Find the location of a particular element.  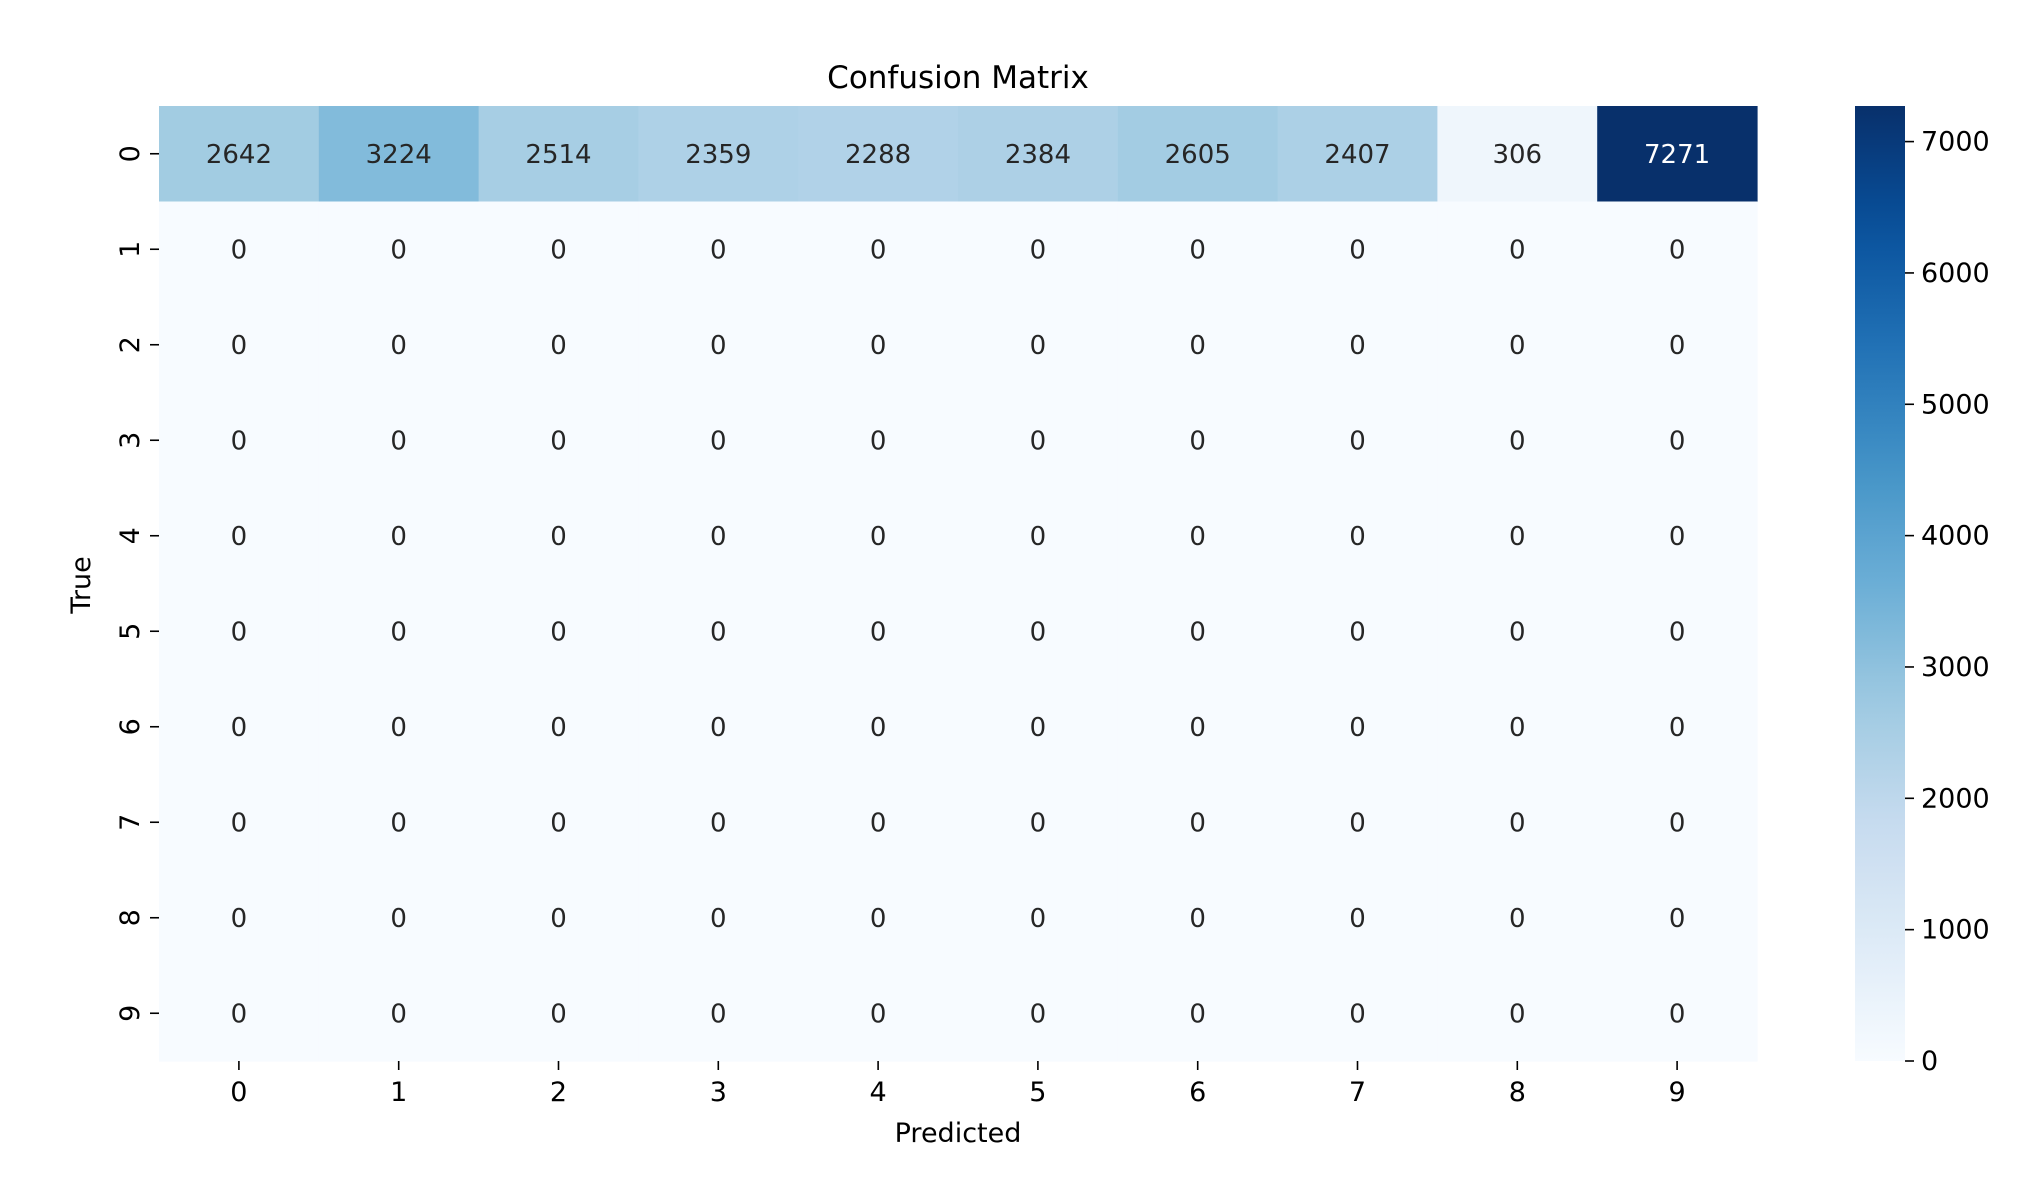

heatmap-cell-r2-c7 is located at coordinates (1357, 345).